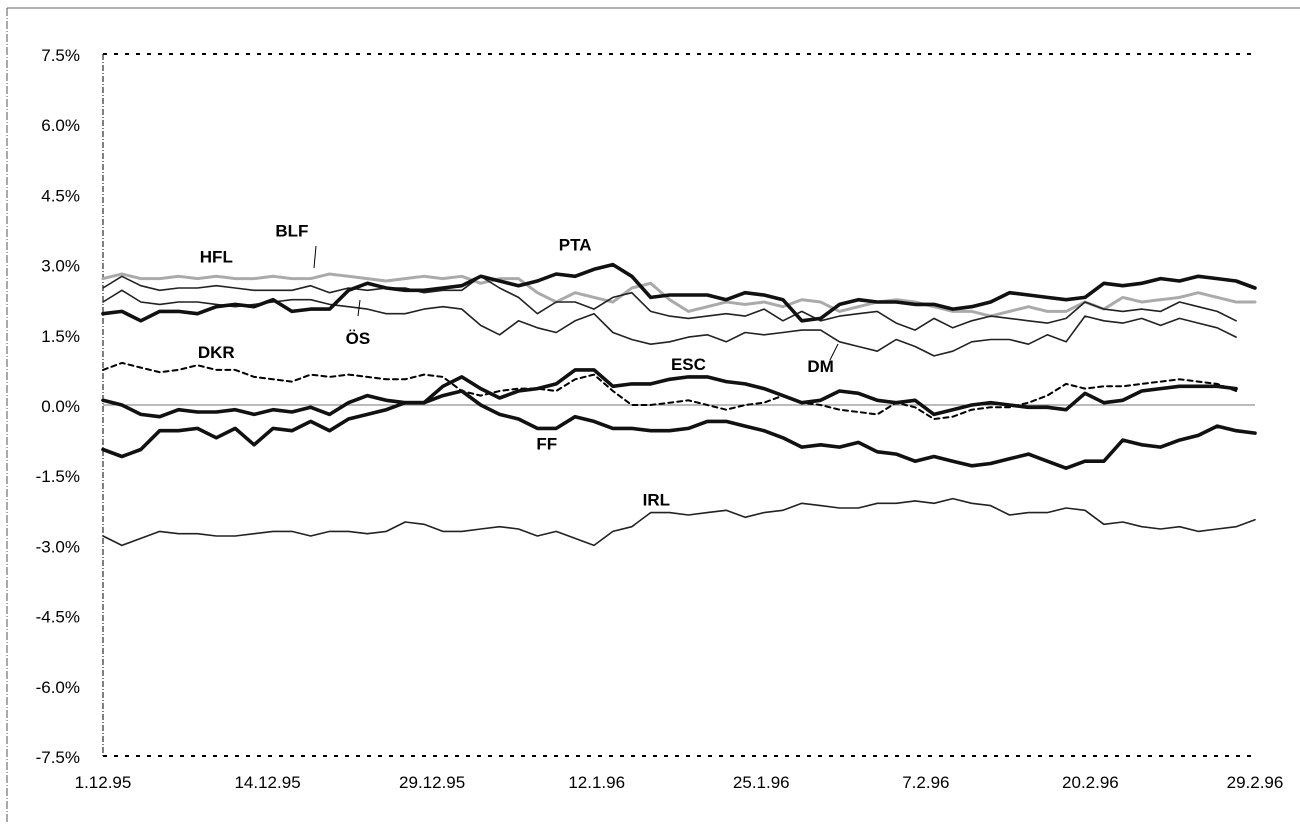 The width and height of the screenshot is (1300, 827). What do you see at coordinates (60, 406) in the screenshot?
I see `y-tick-label: 0.0%` at bounding box center [60, 406].